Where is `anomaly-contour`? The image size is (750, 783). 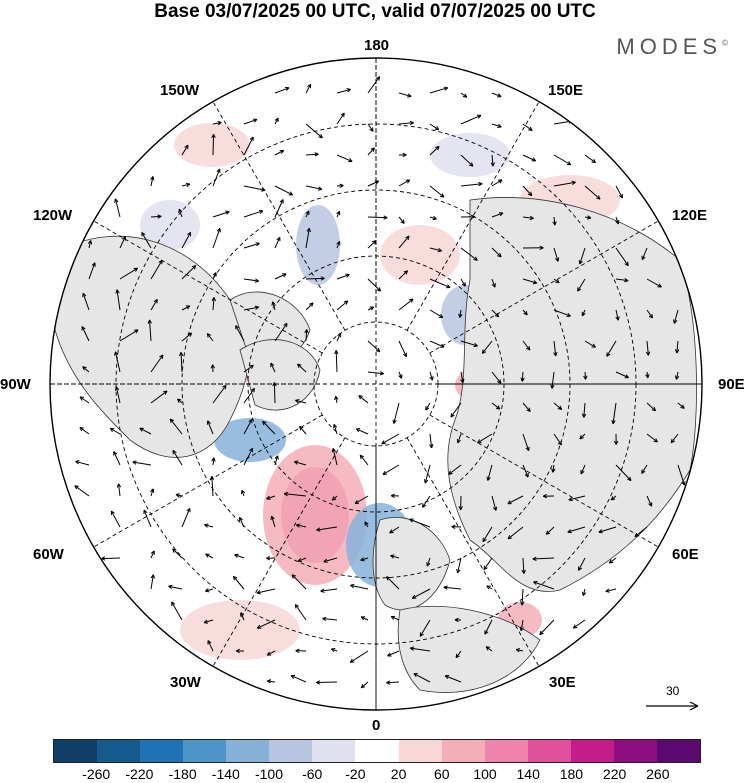
anomaly-contour is located at coordinates (318, 245).